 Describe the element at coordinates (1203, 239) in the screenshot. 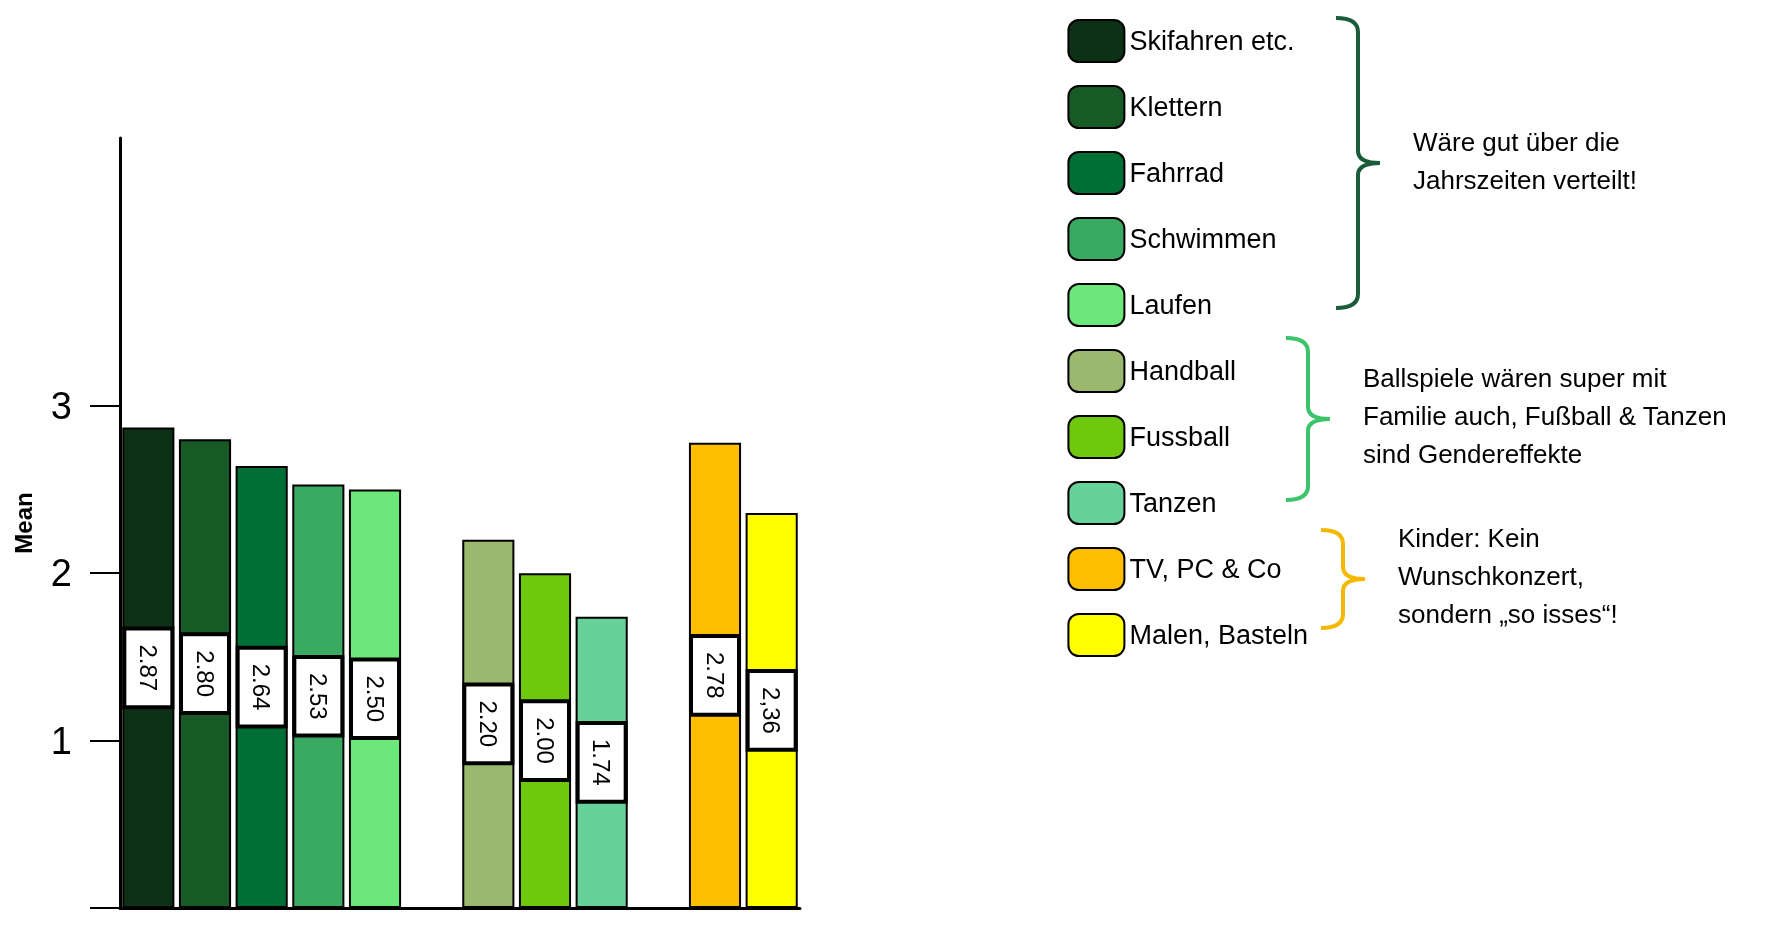

I see `legend-label: Schwimmen` at that location.